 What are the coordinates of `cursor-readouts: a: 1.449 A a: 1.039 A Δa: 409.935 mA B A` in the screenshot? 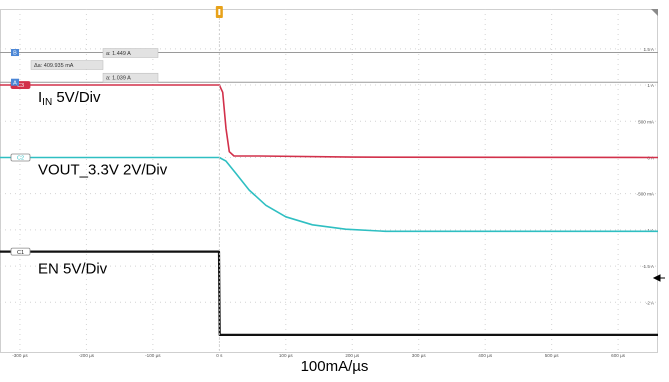 It's located at (85, 67).